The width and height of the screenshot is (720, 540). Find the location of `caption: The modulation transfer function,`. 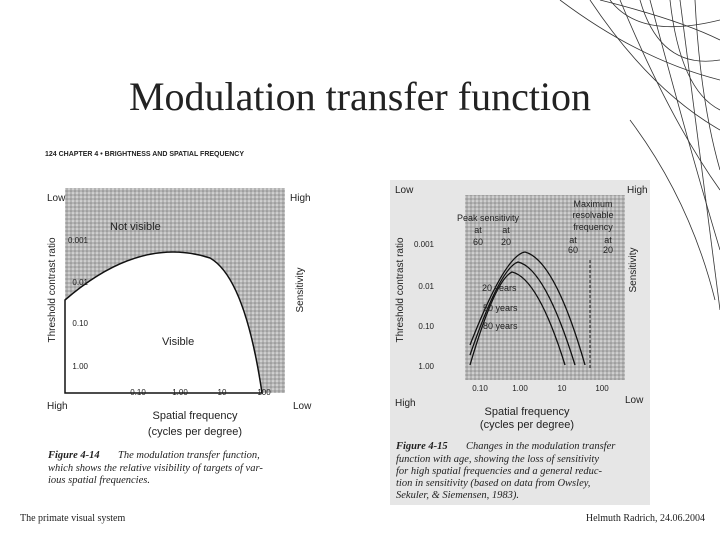

caption: The modulation transfer function, is located at coordinates (189, 455).